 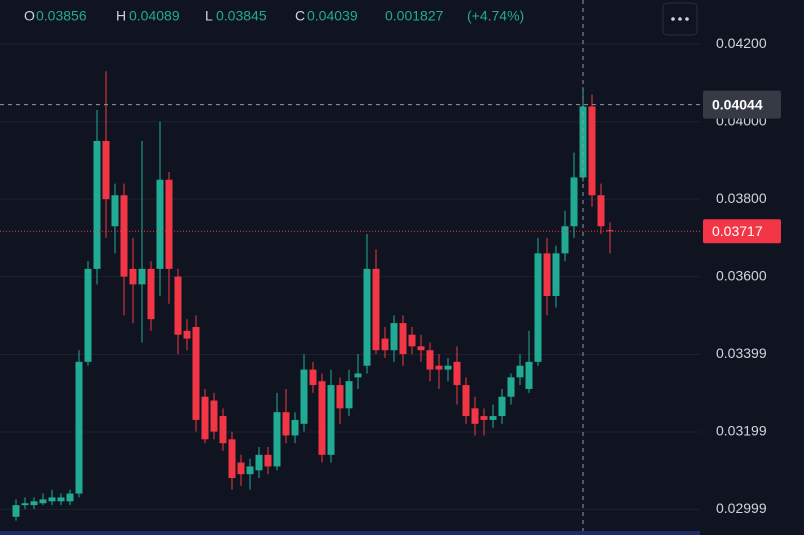 I want to click on low-value: 0.03845, so click(x=241, y=16).